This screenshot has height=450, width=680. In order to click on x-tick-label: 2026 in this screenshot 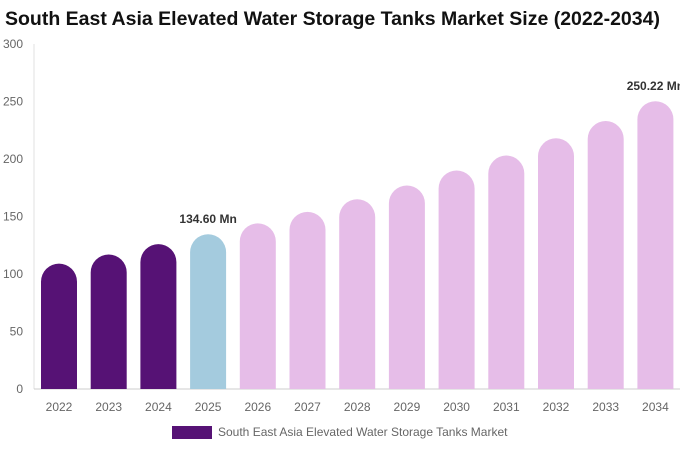, I will do `click(257, 407)`.